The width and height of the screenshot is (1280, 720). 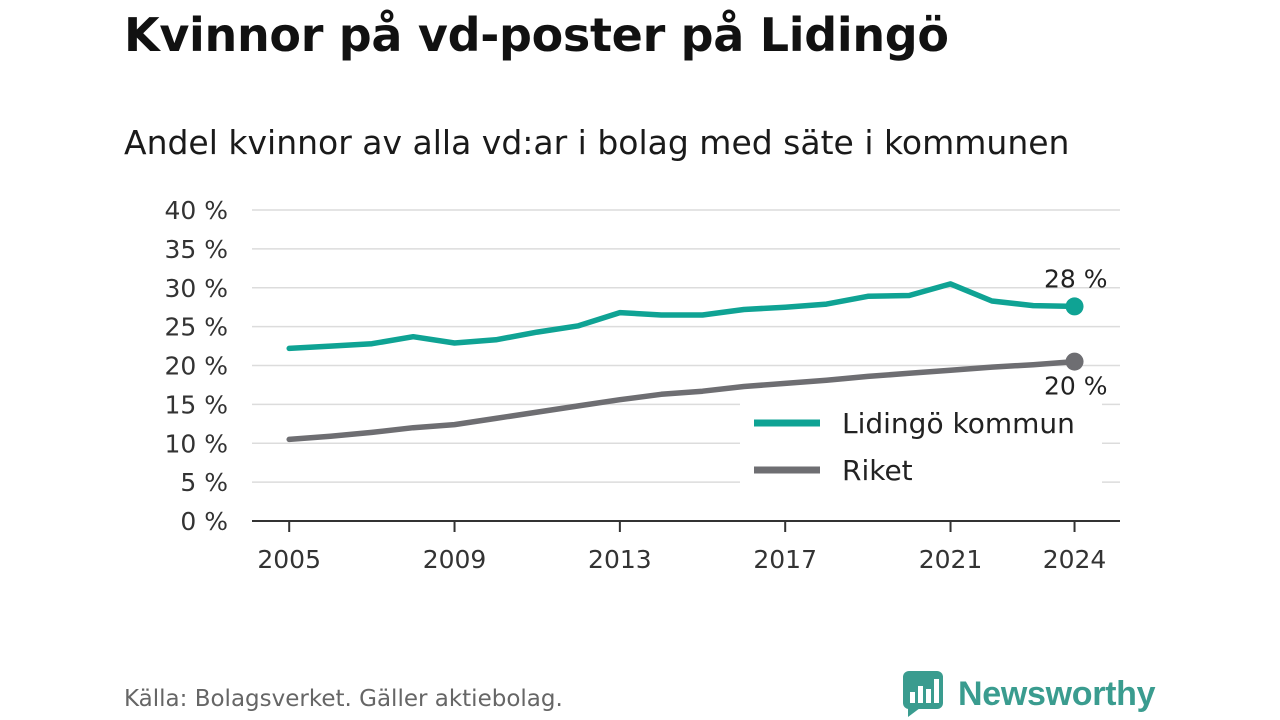 What do you see at coordinates (204, 482) in the screenshot?
I see `y-tick-label: 5 %` at bounding box center [204, 482].